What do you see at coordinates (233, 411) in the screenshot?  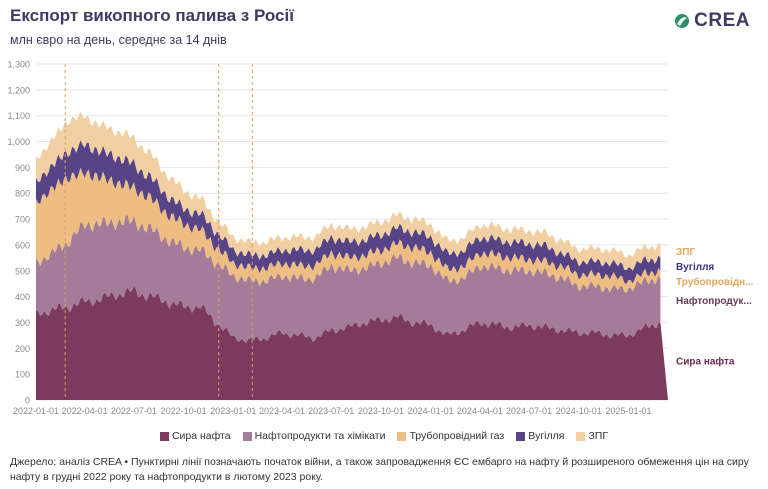 I see `x-tick-label: 2023-01-01` at bounding box center [233, 411].